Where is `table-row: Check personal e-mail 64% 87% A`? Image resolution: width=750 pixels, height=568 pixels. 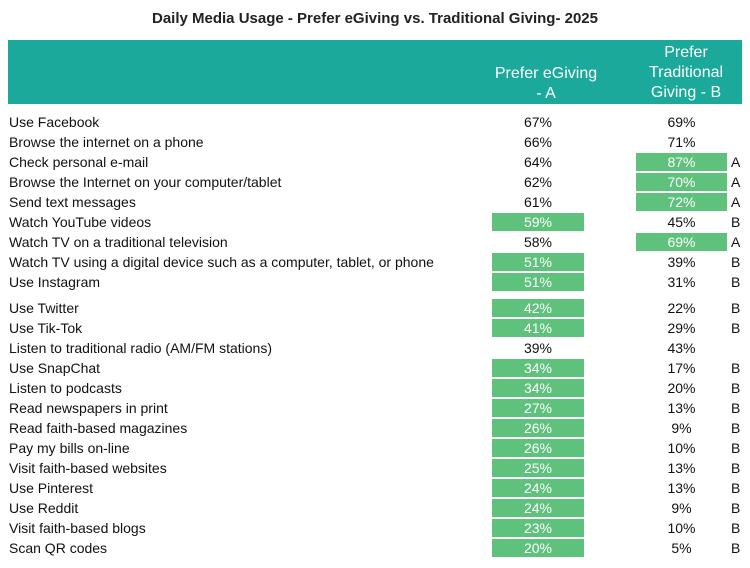
table-row: Check personal e-mail 64% 87% A is located at coordinates (375, 162).